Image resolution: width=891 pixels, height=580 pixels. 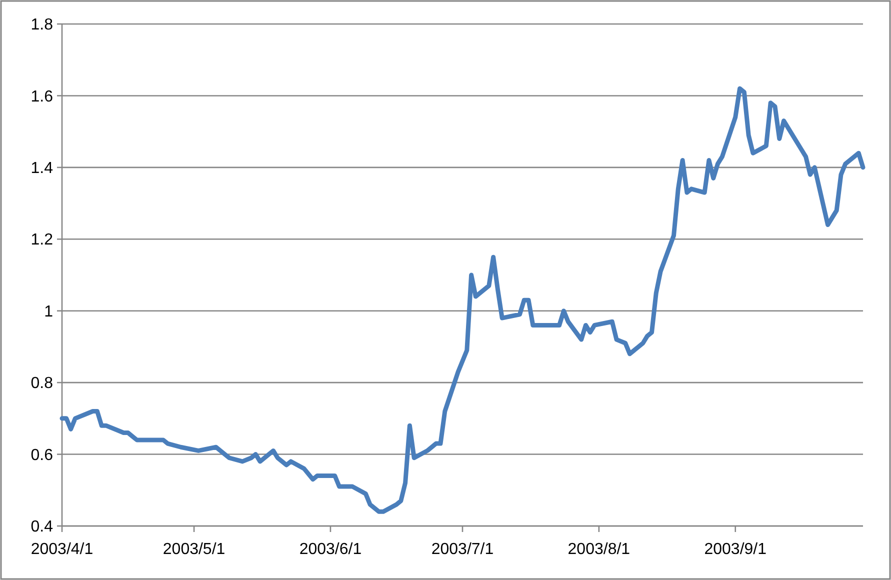 I want to click on x-tick-label: 2003/7/1, so click(x=462, y=549).